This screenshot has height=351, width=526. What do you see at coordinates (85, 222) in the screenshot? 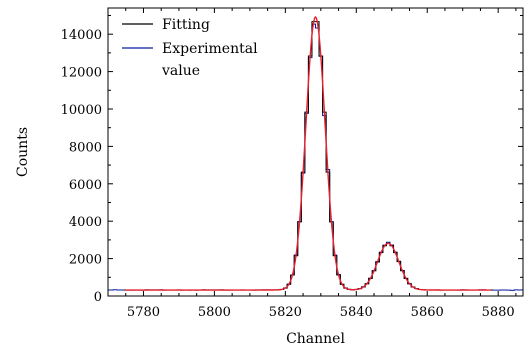
I see `y-tick-label: 4000` at bounding box center [85, 222].